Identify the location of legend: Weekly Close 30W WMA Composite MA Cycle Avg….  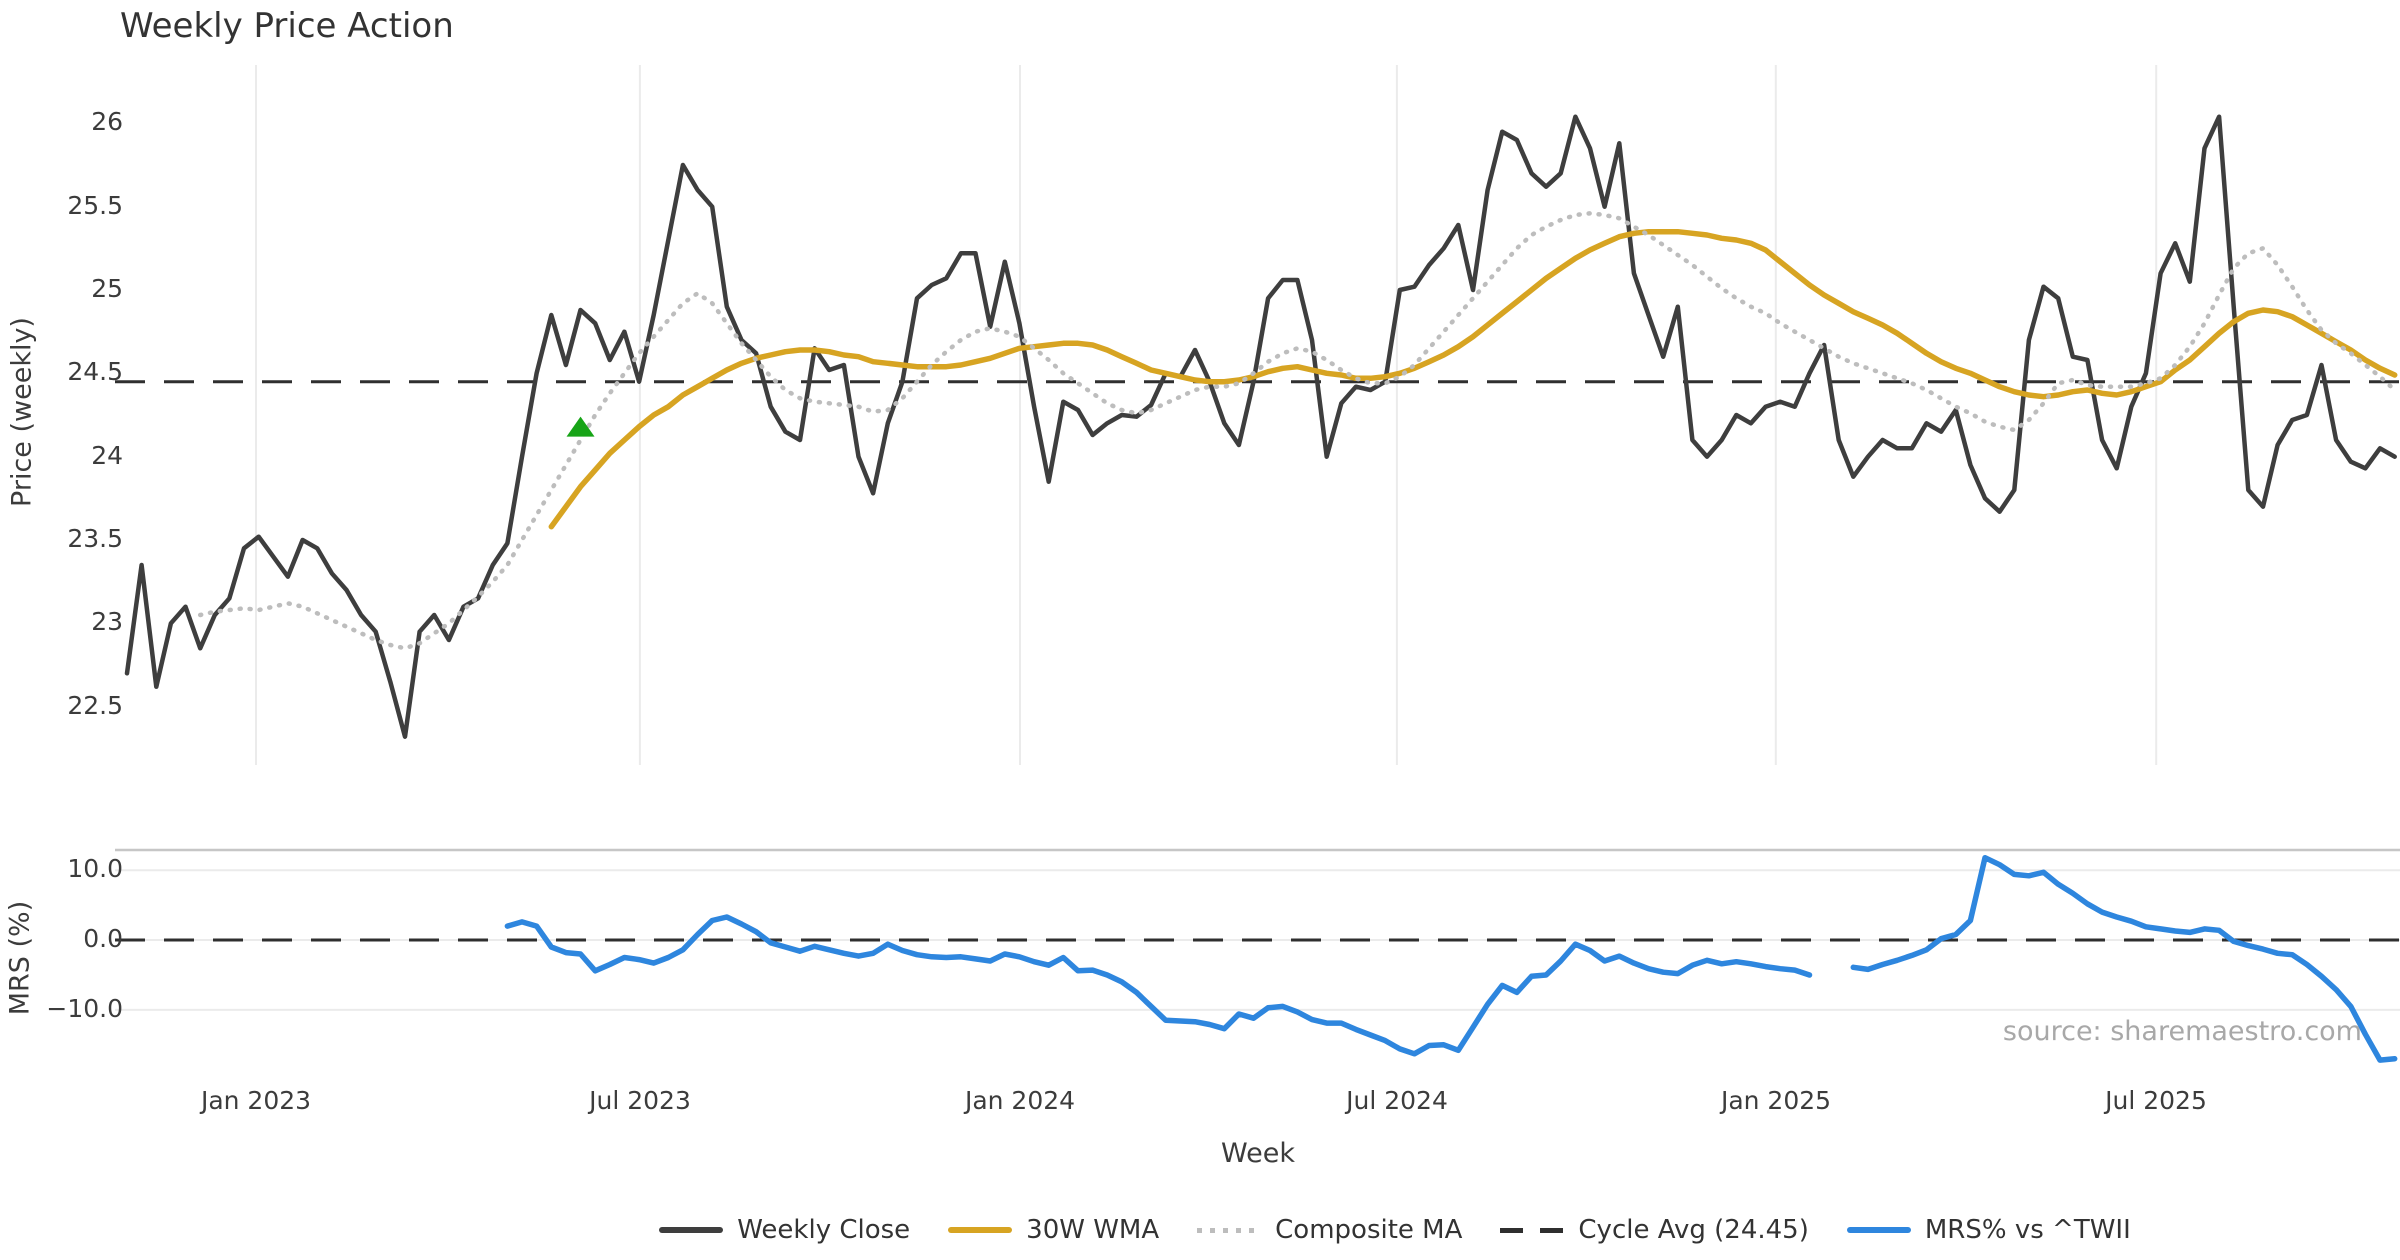
(1395, 1230).